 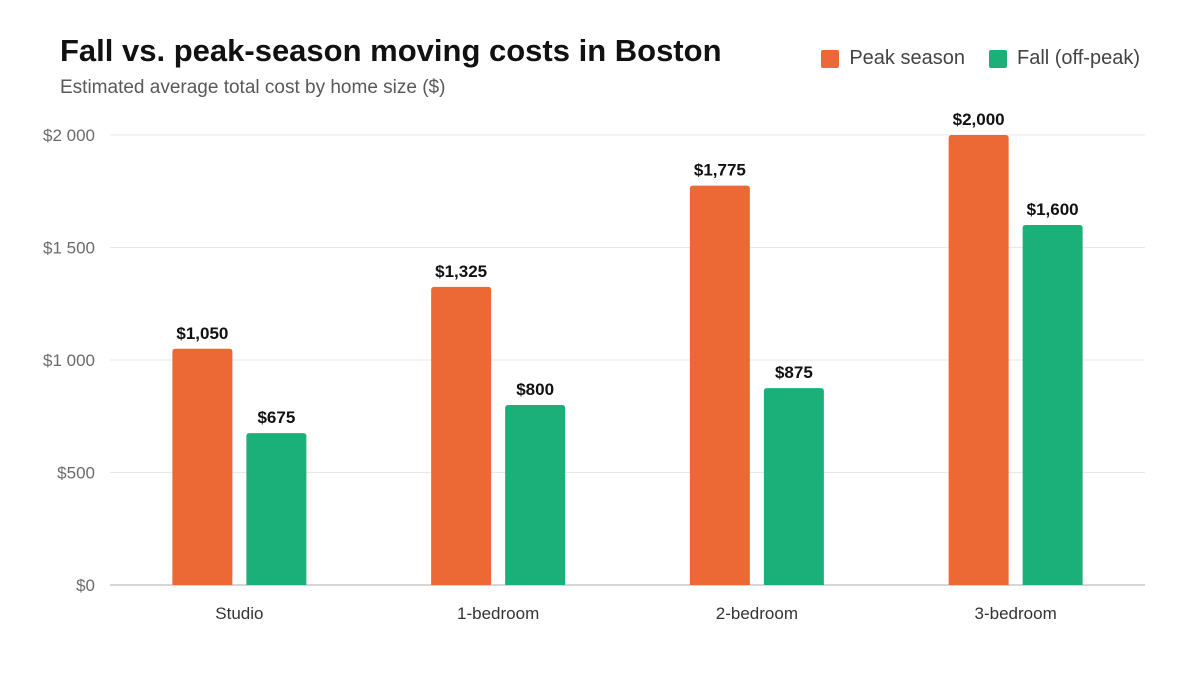 I want to click on y-tick-label: $1 500, so click(x=69, y=248).